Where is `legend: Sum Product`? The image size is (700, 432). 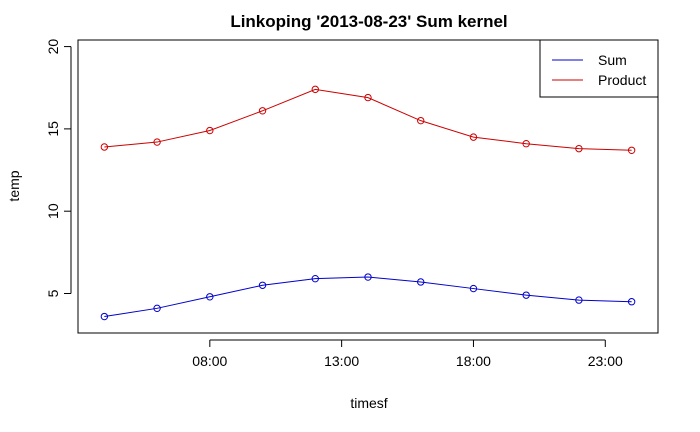
legend: Sum Product is located at coordinates (599, 68).